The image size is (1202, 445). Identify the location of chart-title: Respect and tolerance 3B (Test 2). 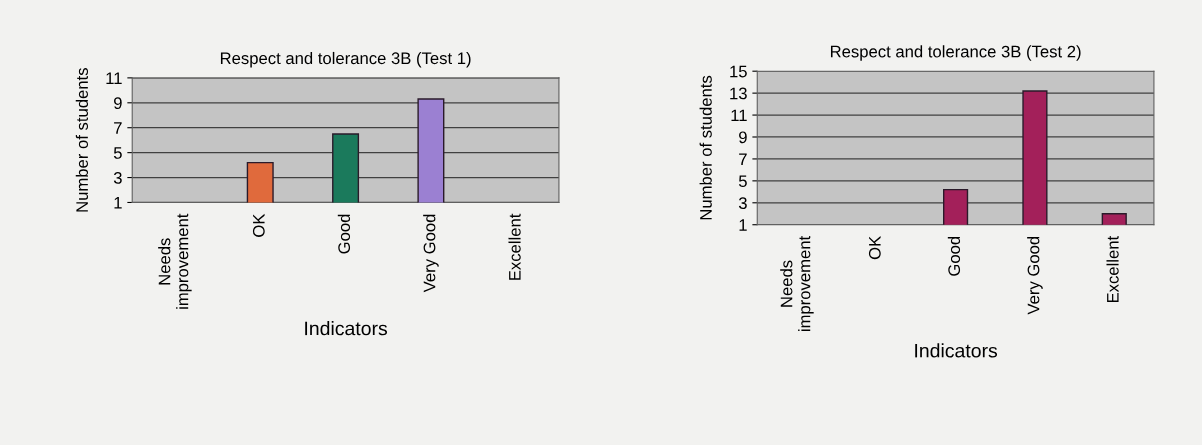
(955, 53).